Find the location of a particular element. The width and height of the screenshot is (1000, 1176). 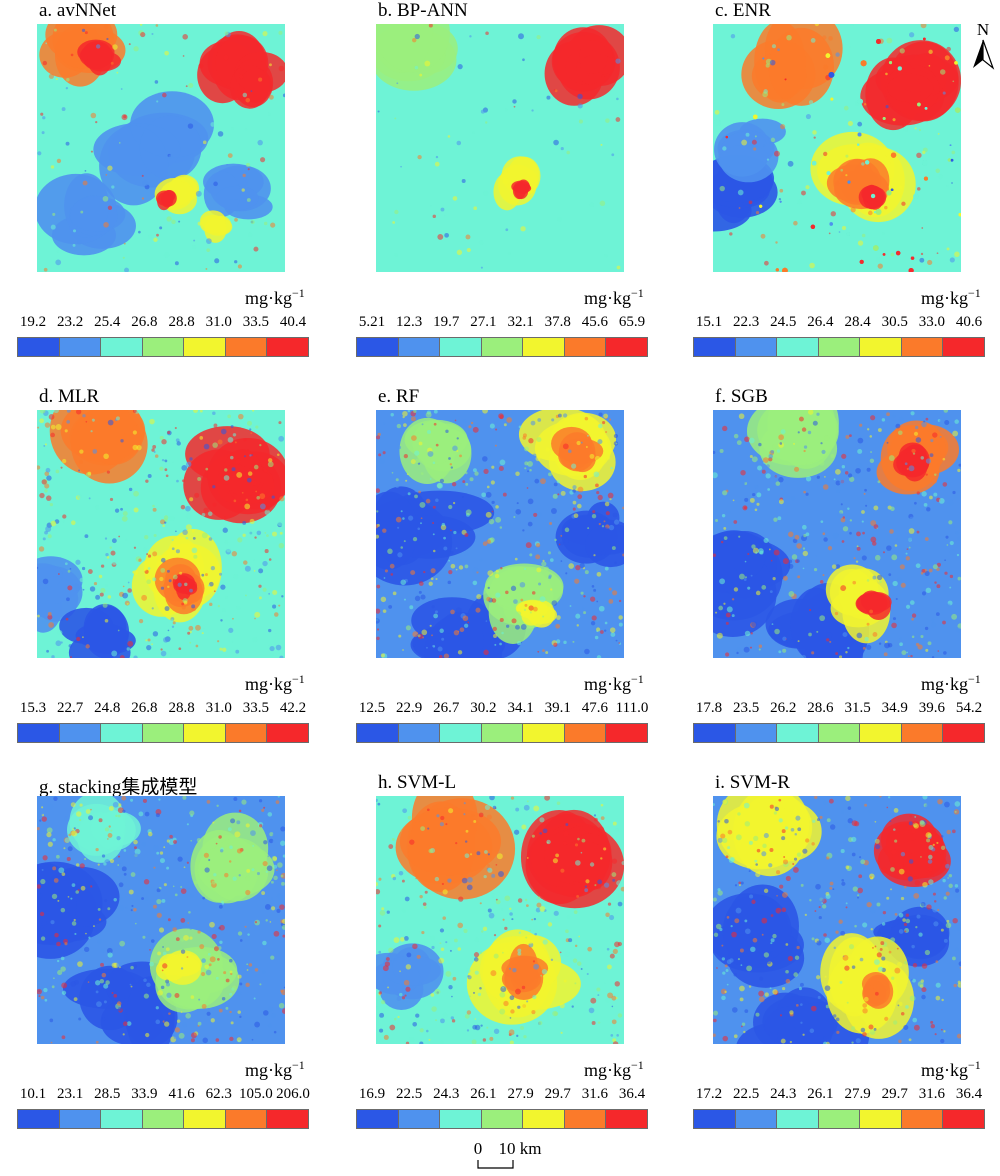

tick-label: 24.3 is located at coordinates (446, 1094).